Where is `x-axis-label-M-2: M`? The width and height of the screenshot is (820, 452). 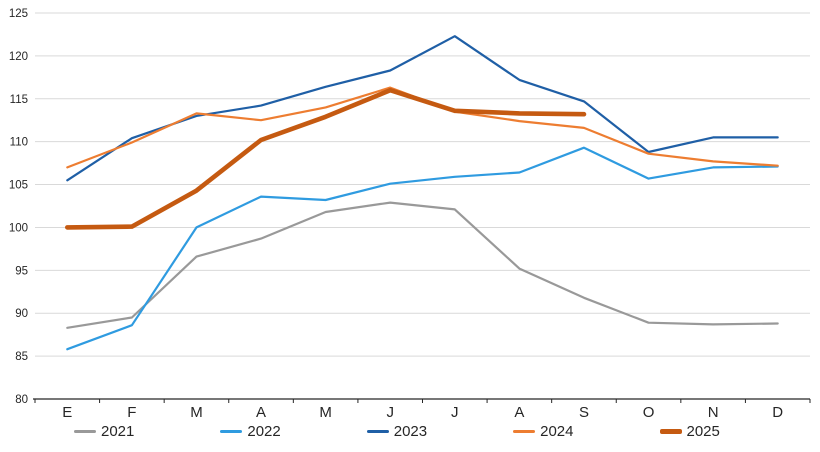
x-axis-label-M-2: M is located at coordinates (196, 412).